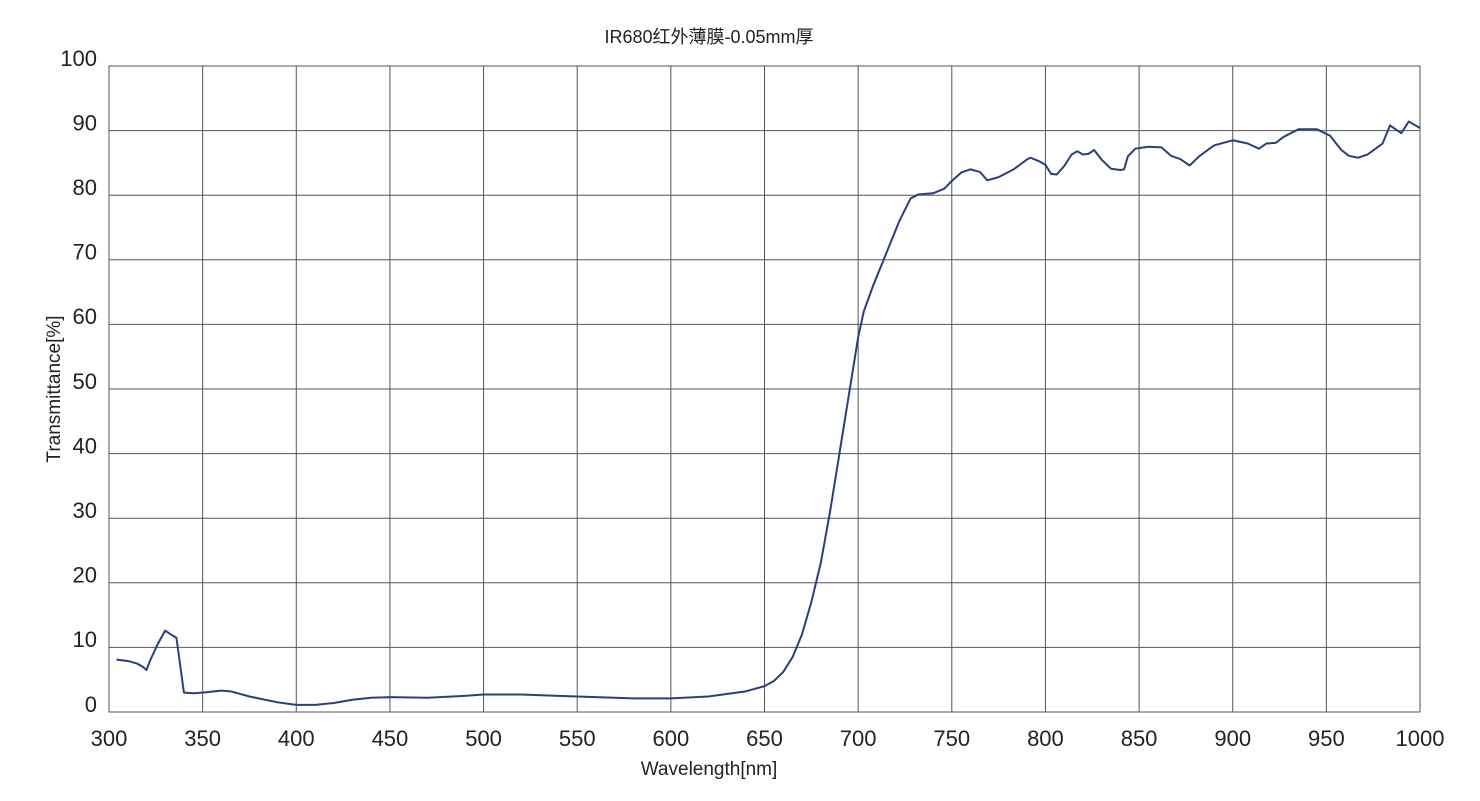 The height and width of the screenshot is (801, 1480). What do you see at coordinates (54, 388) in the screenshot?
I see `y-axis-title: Transmittance[%]` at bounding box center [54, 388].